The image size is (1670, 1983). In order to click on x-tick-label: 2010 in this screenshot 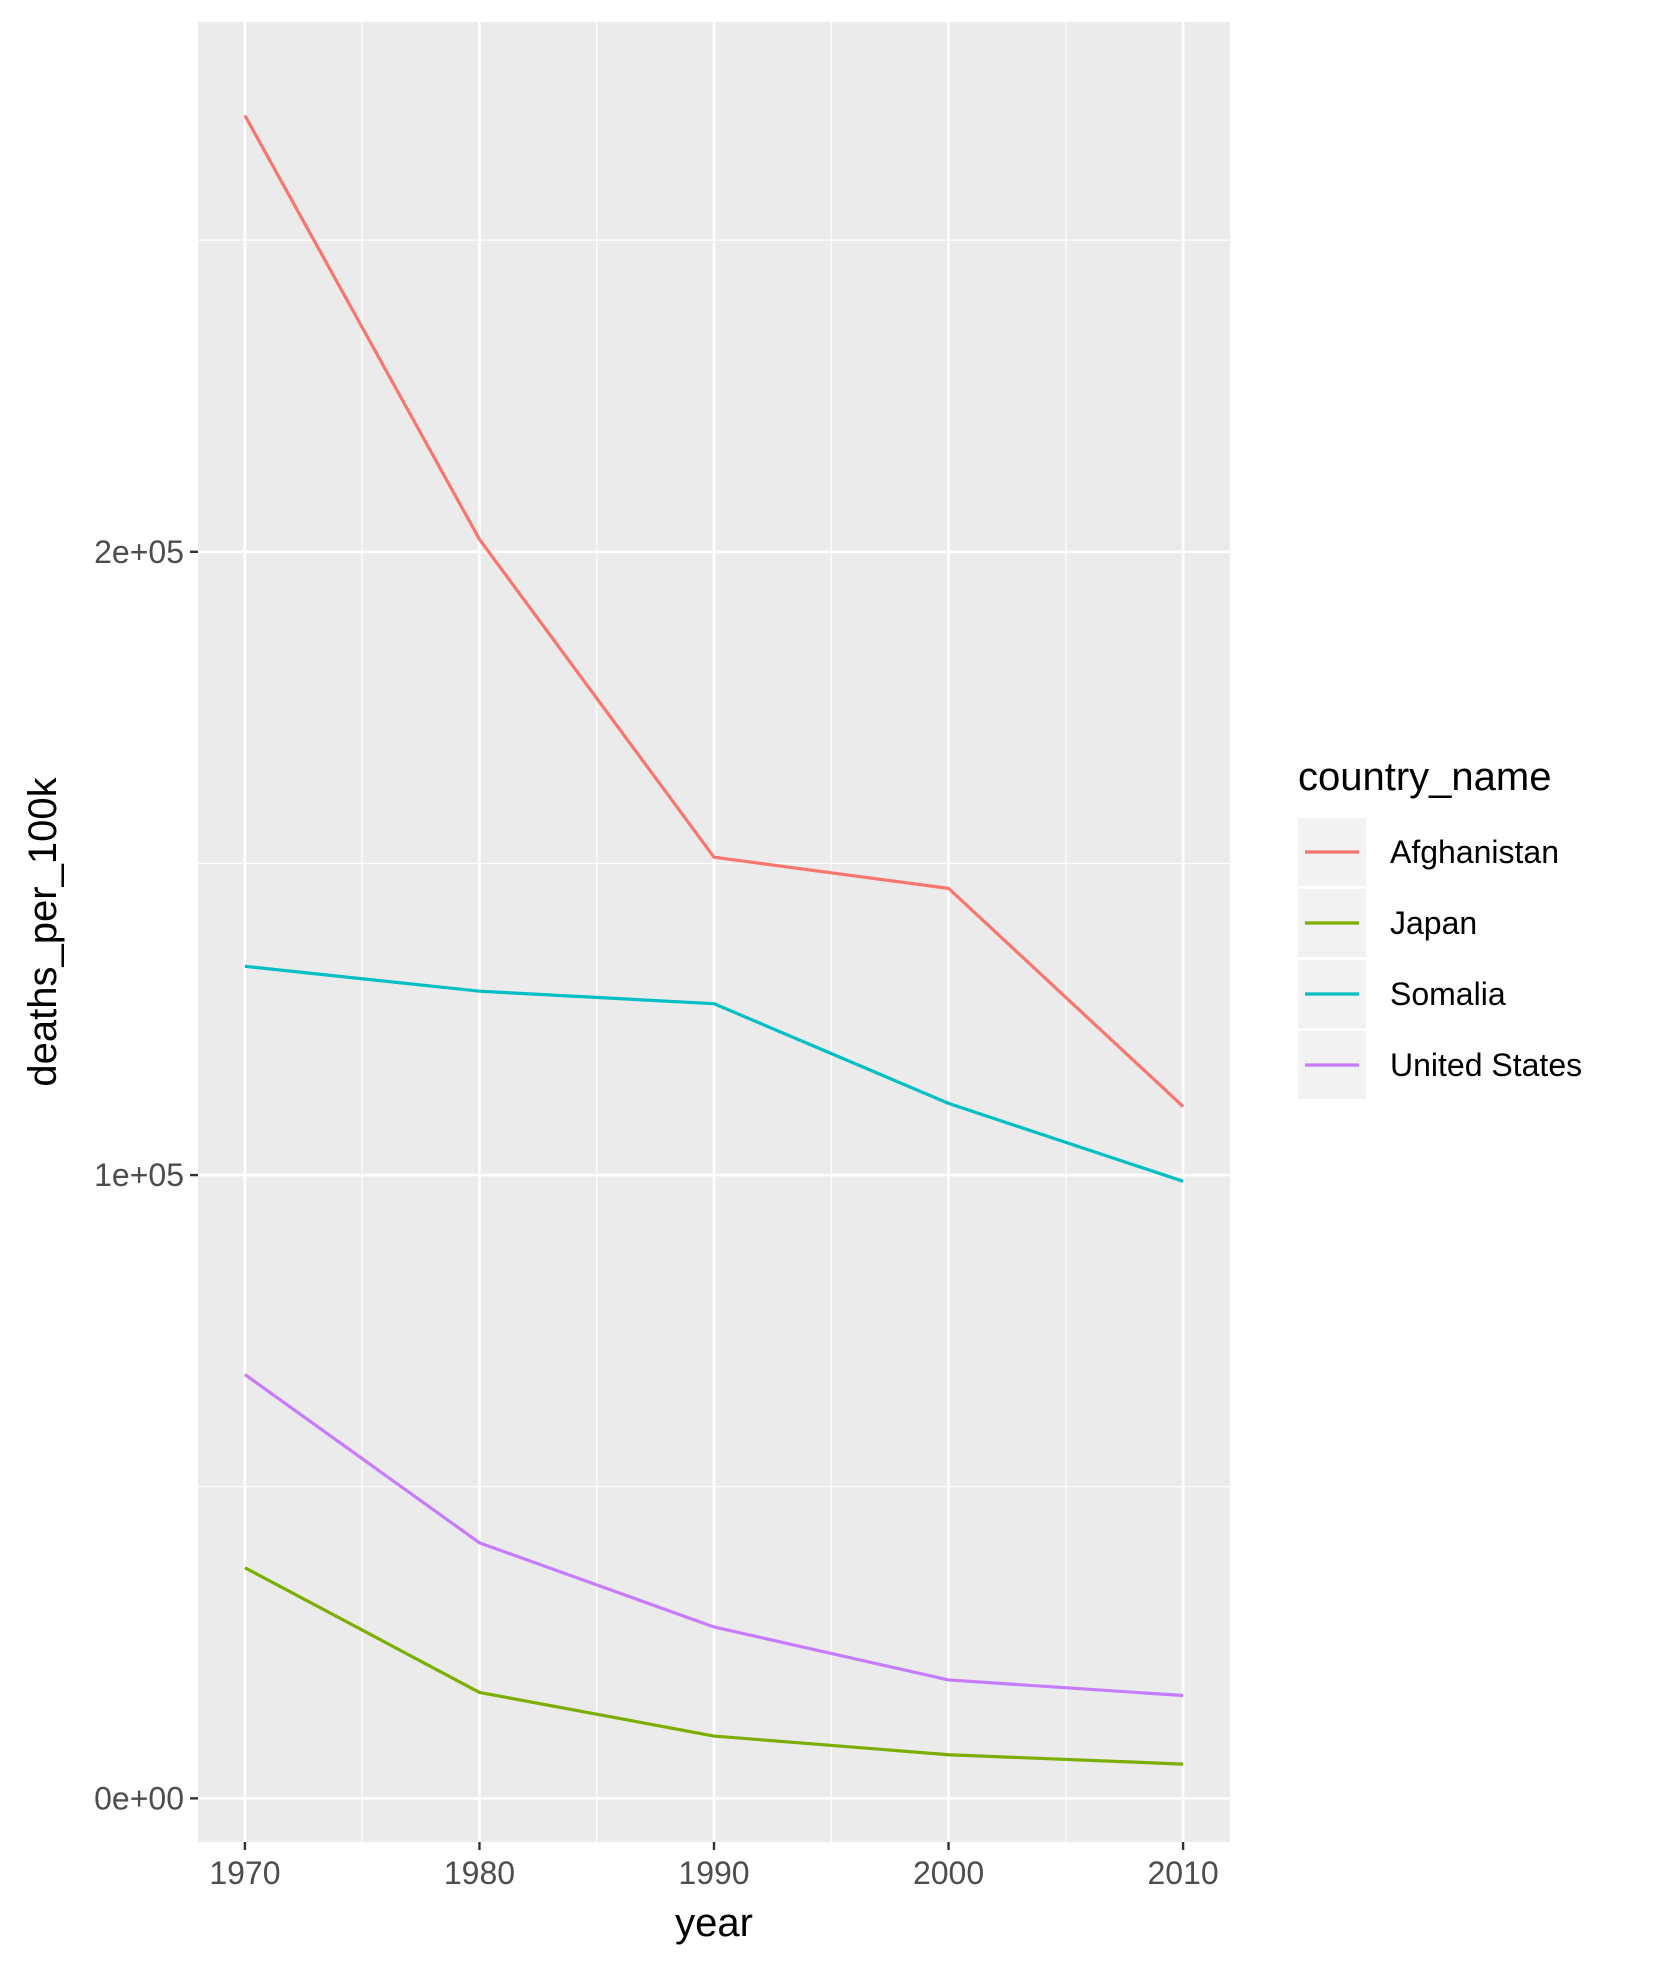, I will do `click(1182, 1873)`.